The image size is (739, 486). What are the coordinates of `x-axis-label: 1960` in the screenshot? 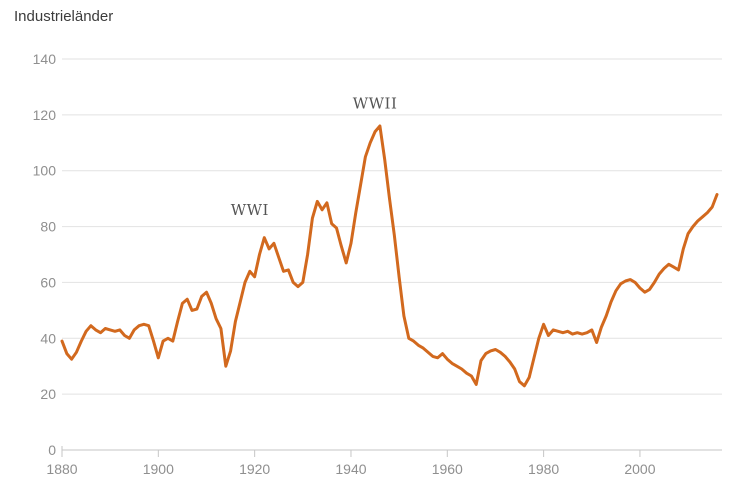 It's located at (447, 469).